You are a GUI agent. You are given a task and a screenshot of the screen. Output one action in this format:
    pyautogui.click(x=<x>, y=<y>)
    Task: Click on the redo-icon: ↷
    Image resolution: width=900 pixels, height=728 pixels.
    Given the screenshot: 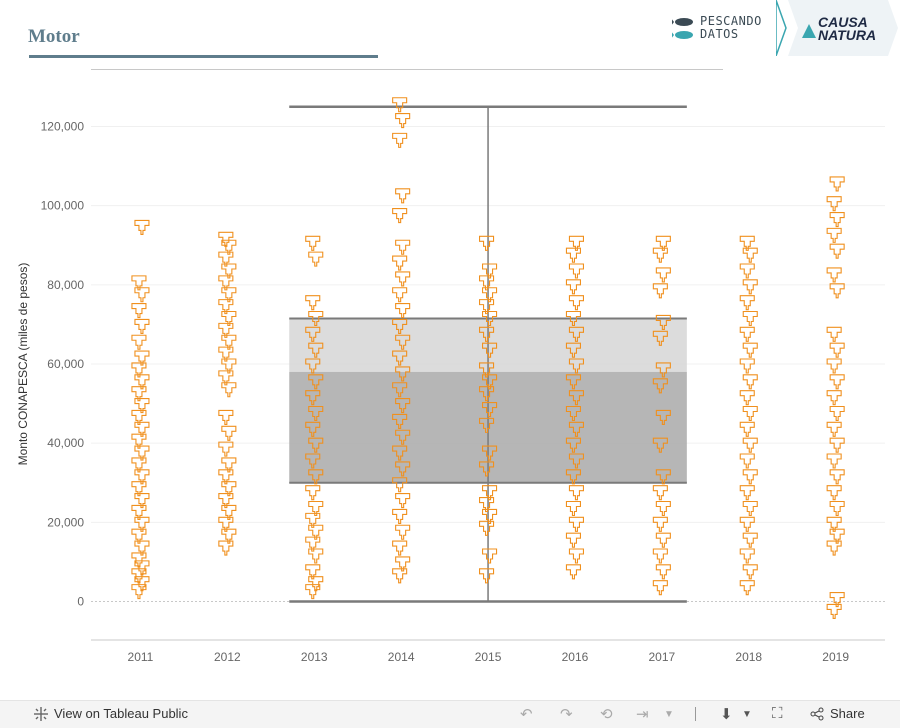 What is the action you would take?
    pyautogui.click(x=566, y=714)
    